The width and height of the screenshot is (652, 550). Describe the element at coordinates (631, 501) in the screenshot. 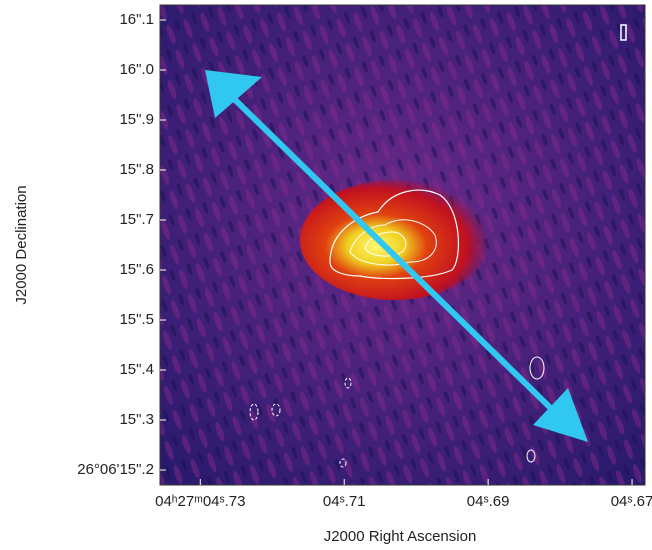

I see `x-tick-label: 04ˢ.67` at that location.